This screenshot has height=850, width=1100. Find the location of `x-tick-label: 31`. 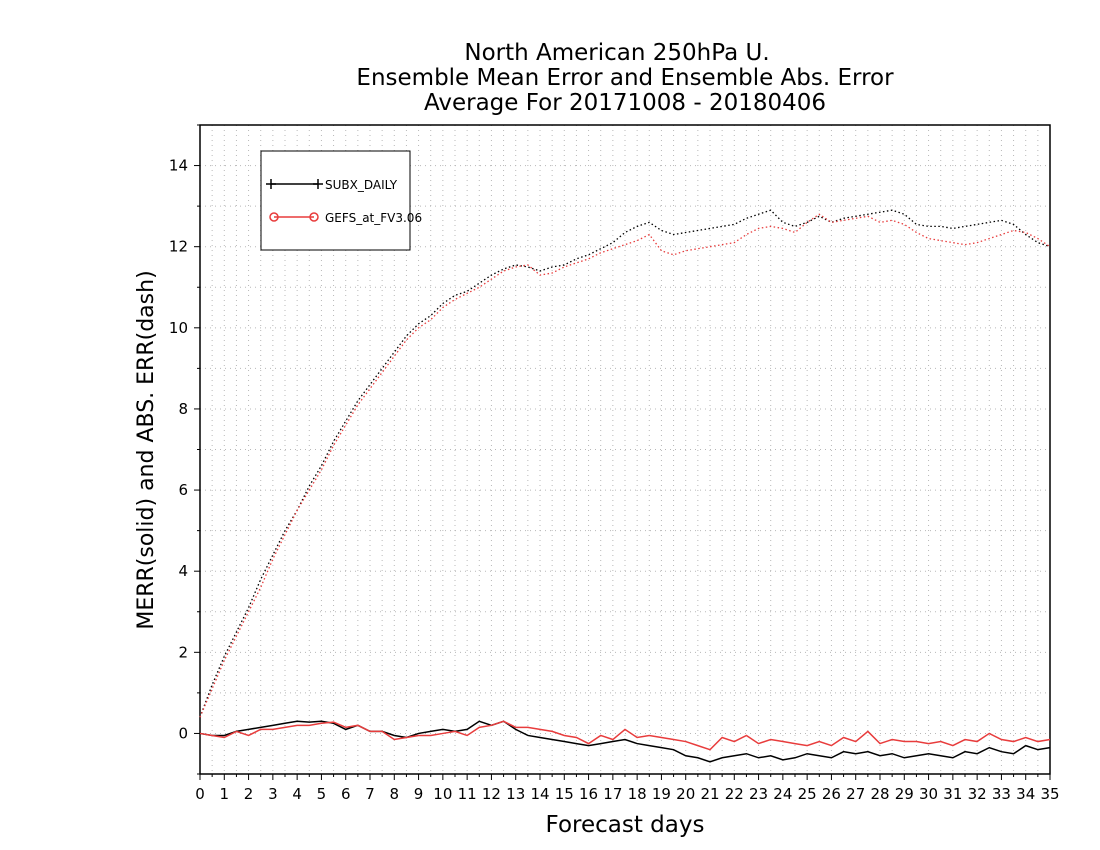

x-tick-label: 31 is located at coordinates (952, 794).